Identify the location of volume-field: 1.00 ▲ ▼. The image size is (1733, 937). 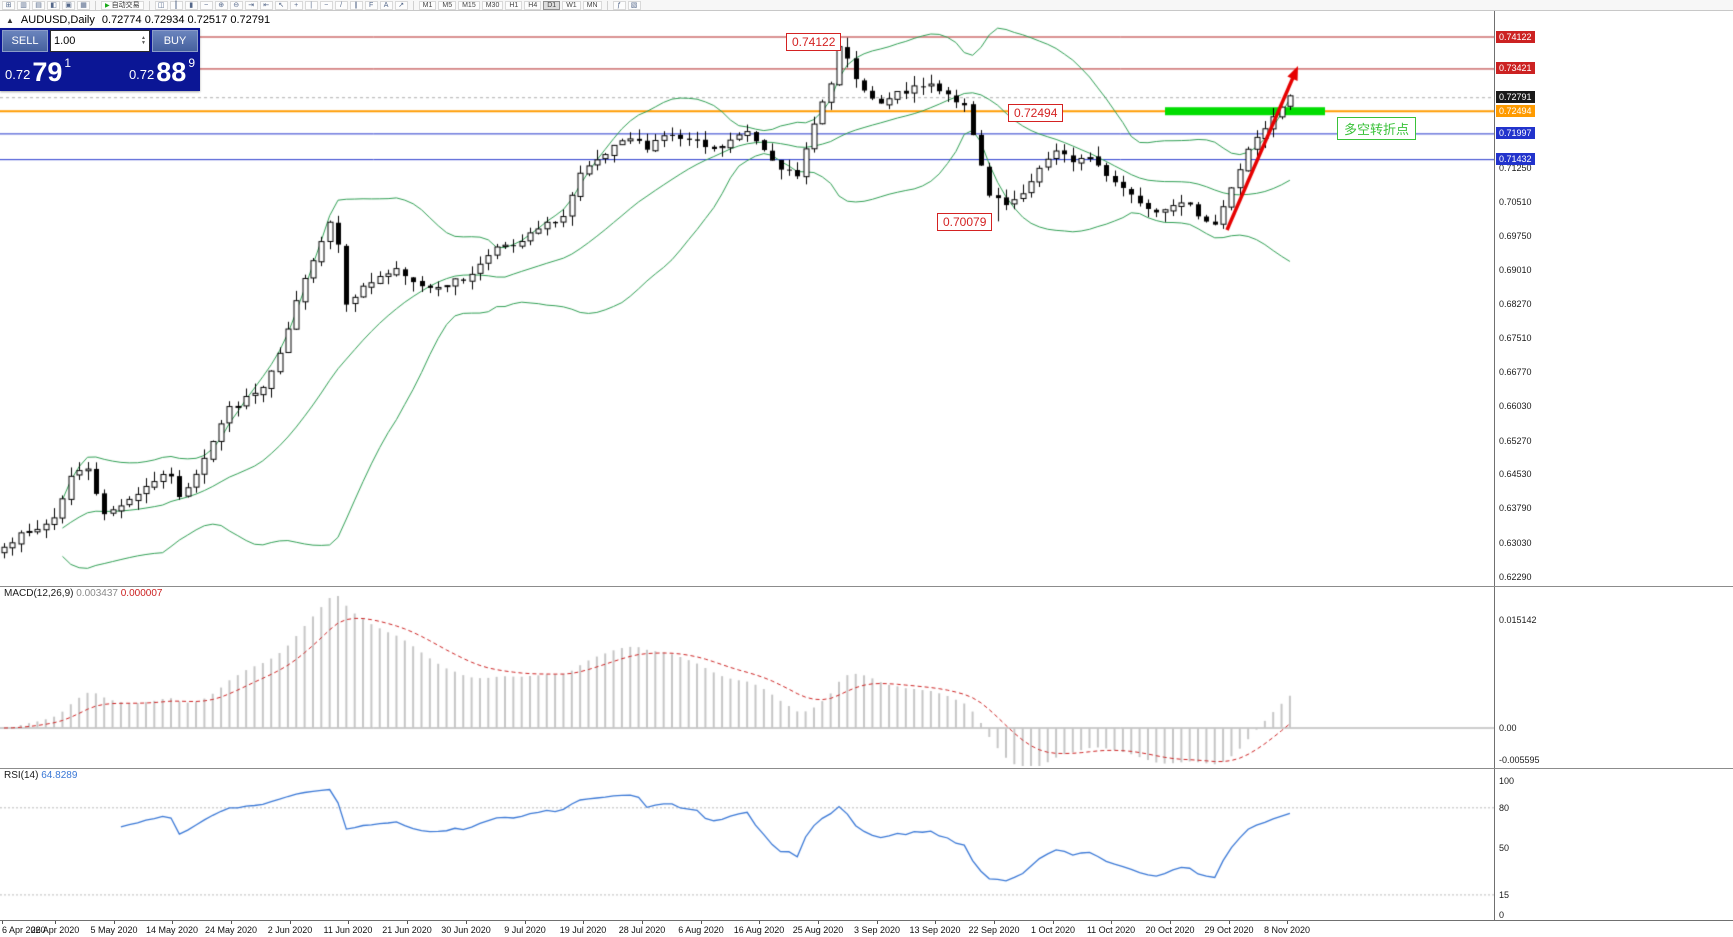
(100, 41).